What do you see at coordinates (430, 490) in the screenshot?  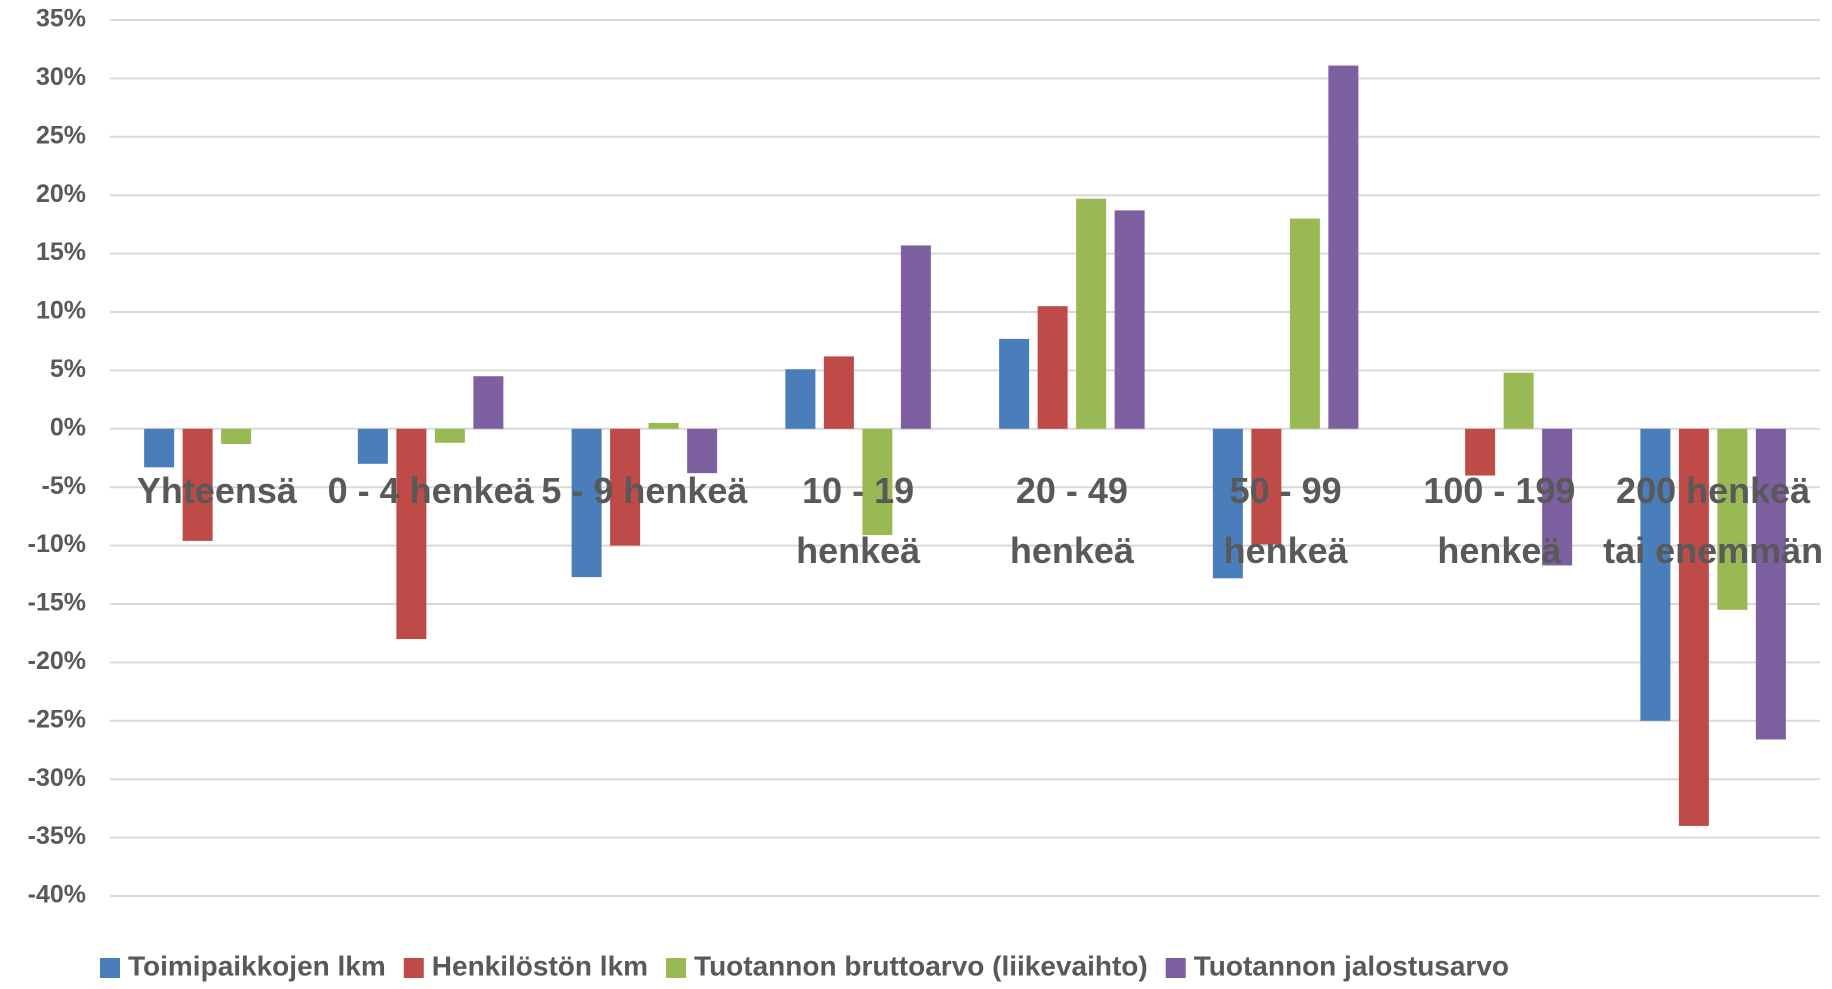 I see `x-tick-label: 0 - 4 henkeä` at bounding box center [430, 490].